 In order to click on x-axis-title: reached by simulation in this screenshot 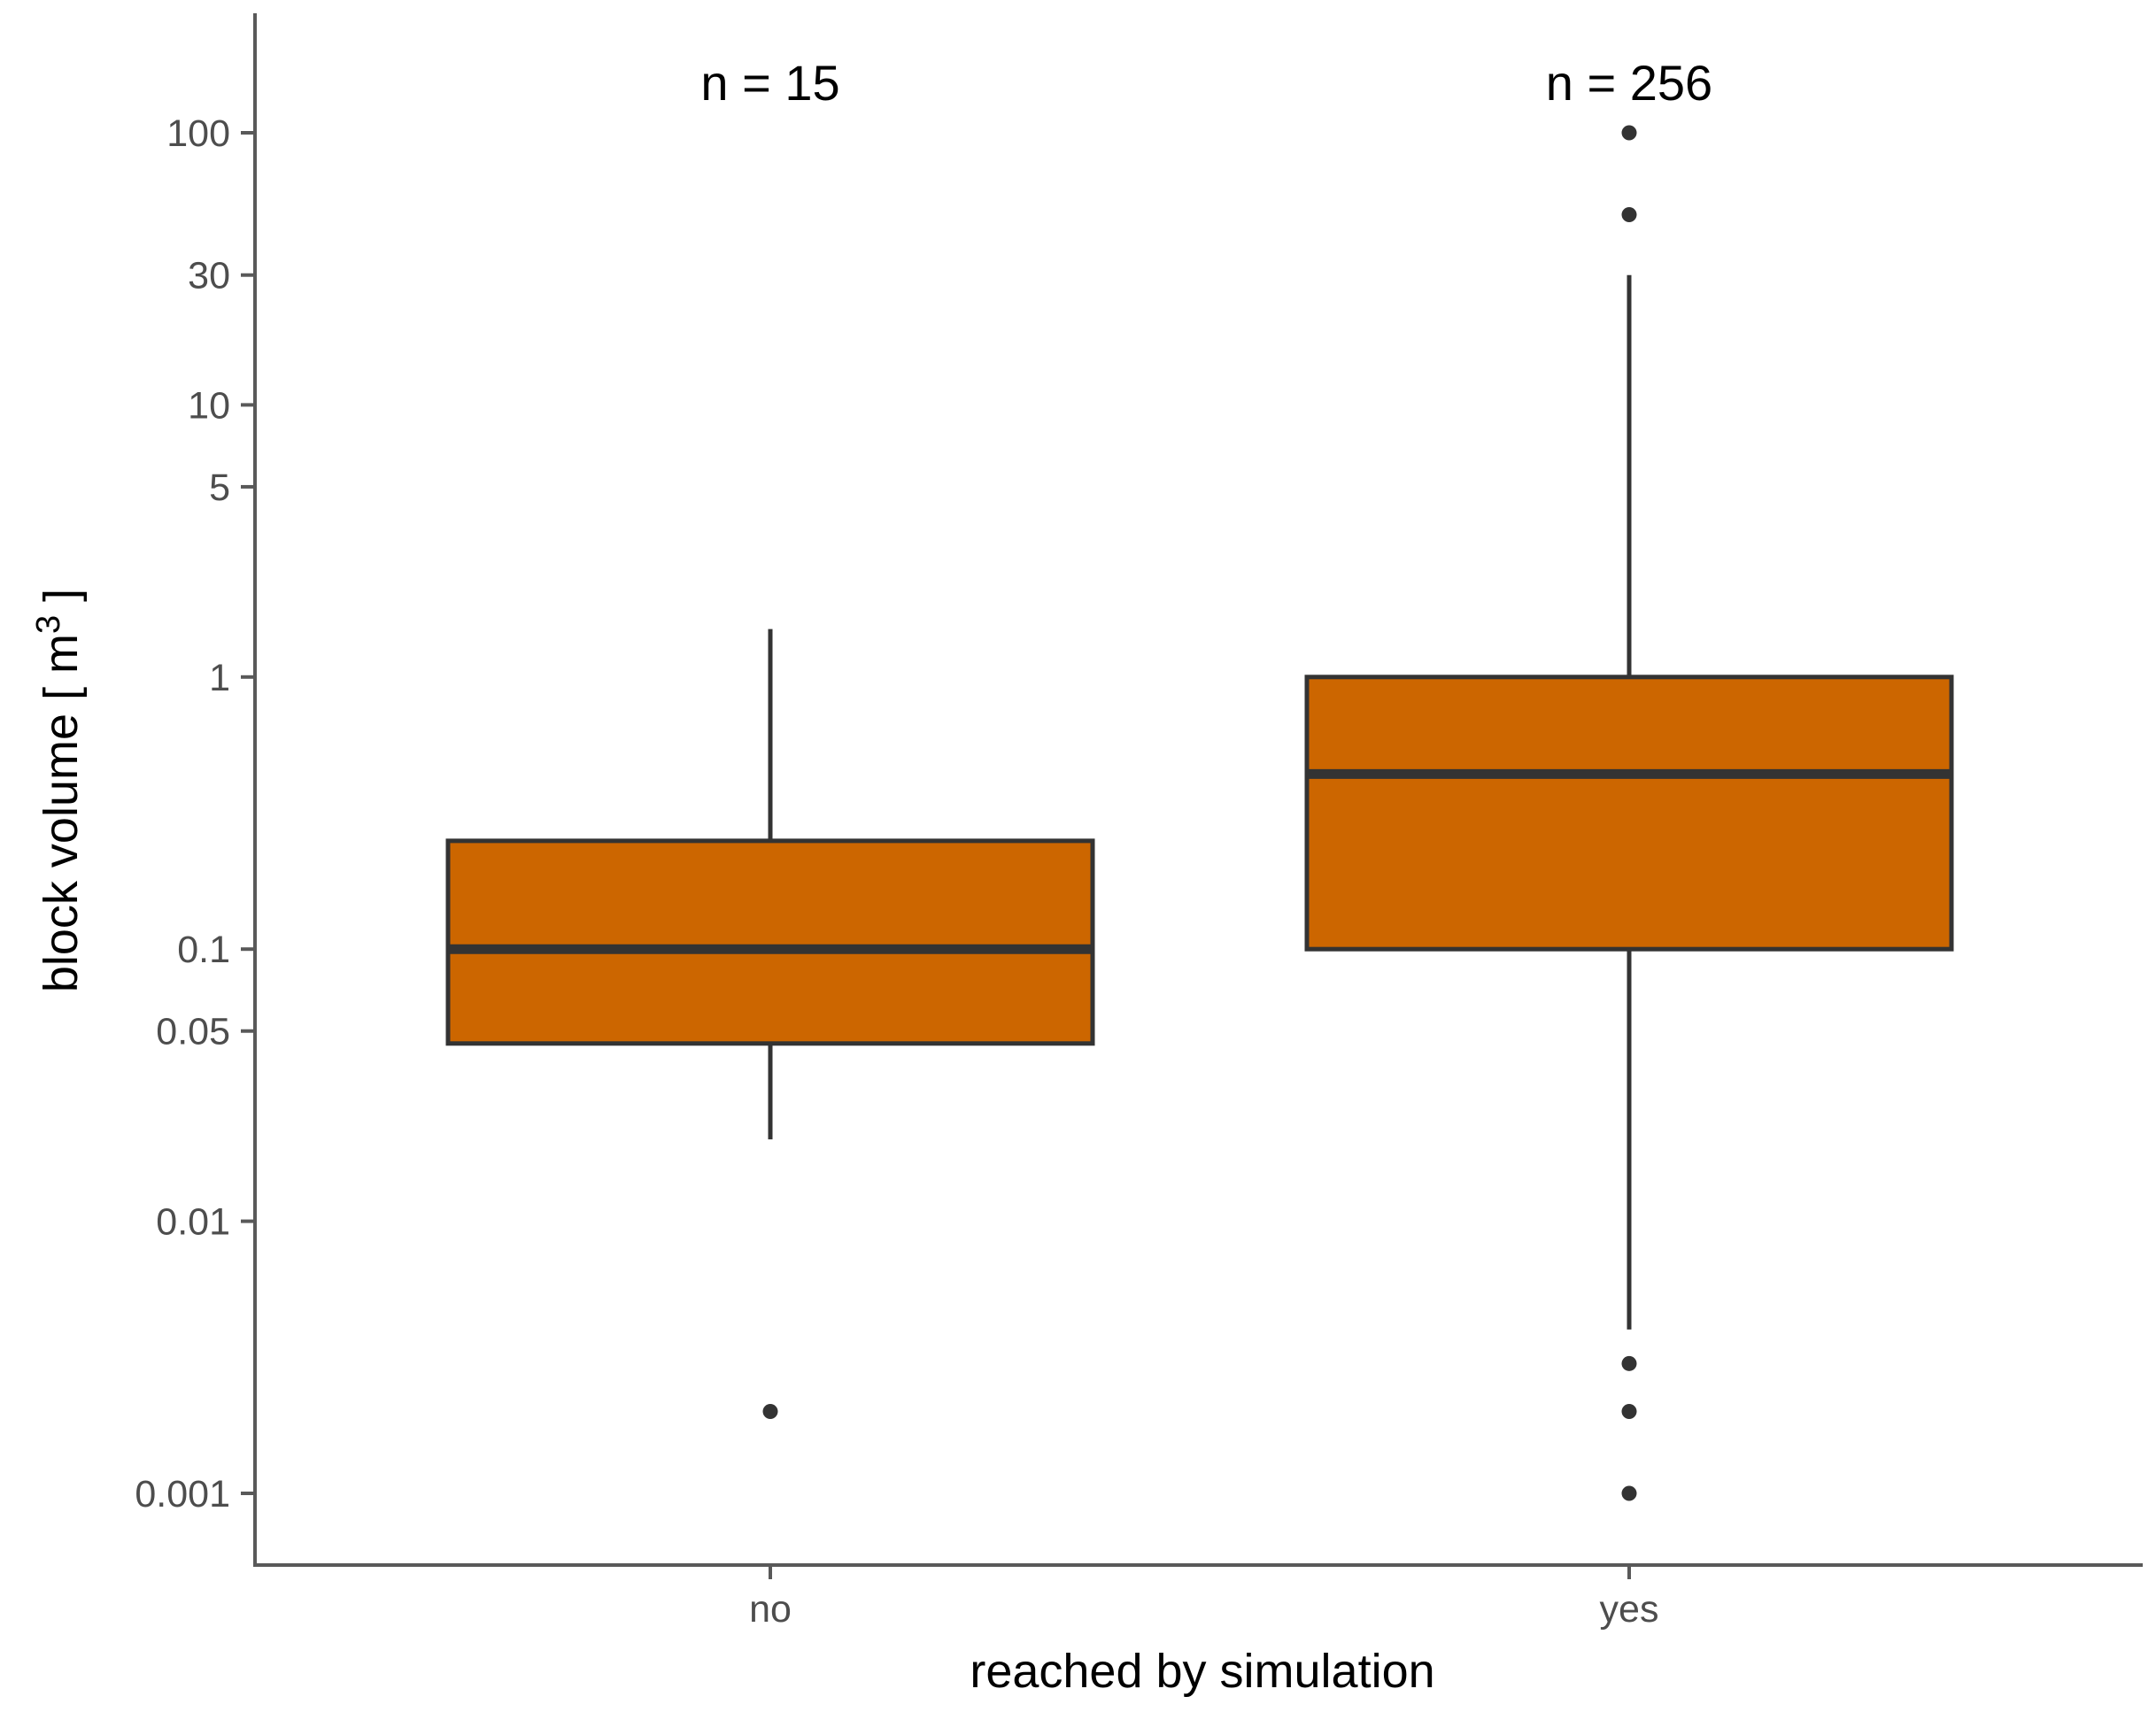, I will do `click(1202, 1671)`.